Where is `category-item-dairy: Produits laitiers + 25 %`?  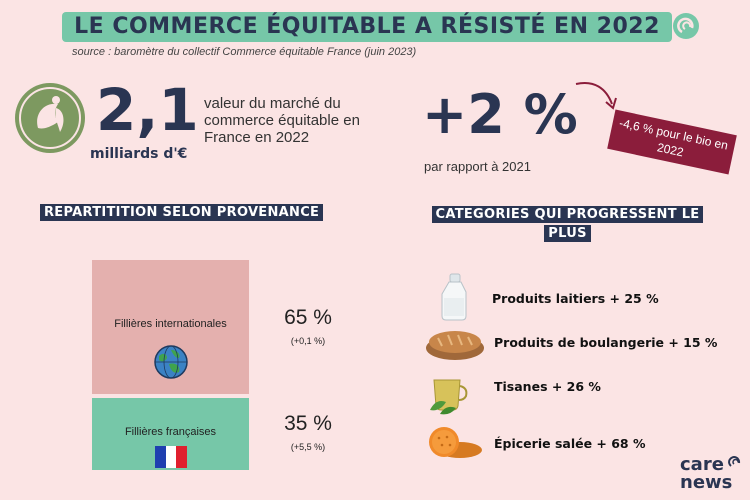
category-item-dairy: Produits laitiers + 25 % is located at coordinates (575, 298).